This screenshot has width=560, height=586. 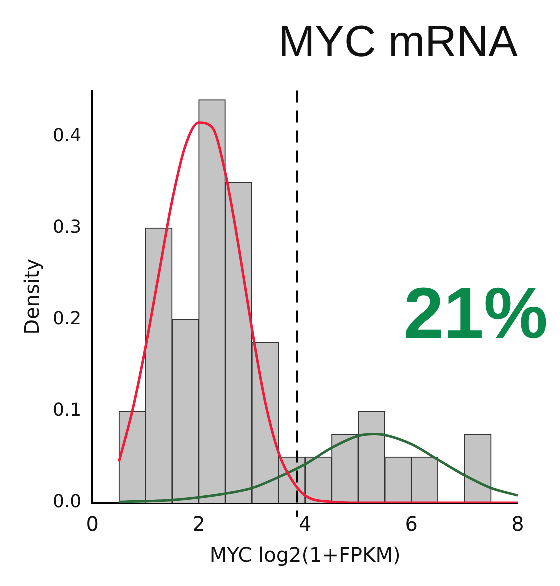 I want to click on annotation: 21%, so click(x=476, y=314).